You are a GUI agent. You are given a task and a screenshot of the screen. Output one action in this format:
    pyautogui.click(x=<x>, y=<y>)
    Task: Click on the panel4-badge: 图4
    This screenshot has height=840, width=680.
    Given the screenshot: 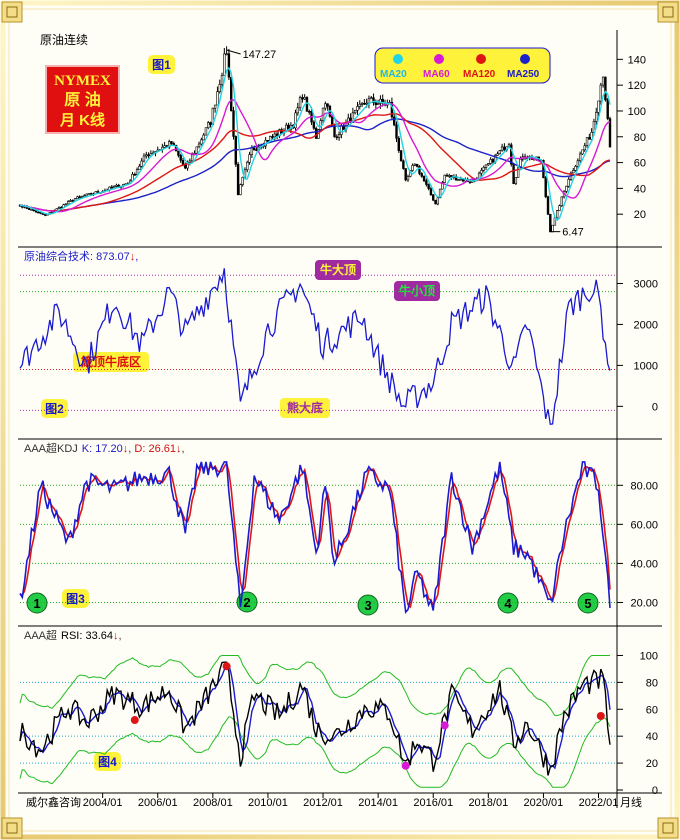 What is the action you would take?
    pyautogui.click(x=107, y=761)
    